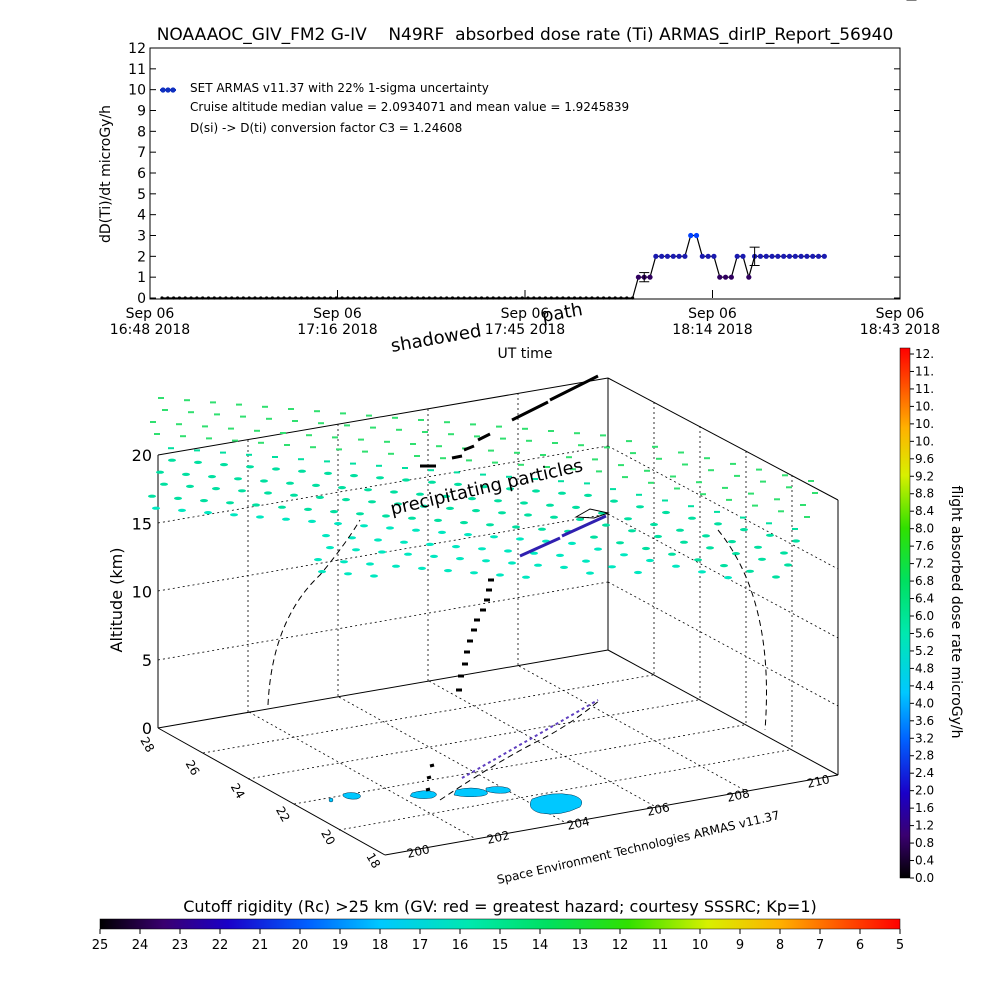 This screenshot has height=1000, width=1000. What do you see at coordinates (924, 738) in the screenshot?
I see `dose-colorbar-tick-label: 3.2` at bounding box center [924, 738].